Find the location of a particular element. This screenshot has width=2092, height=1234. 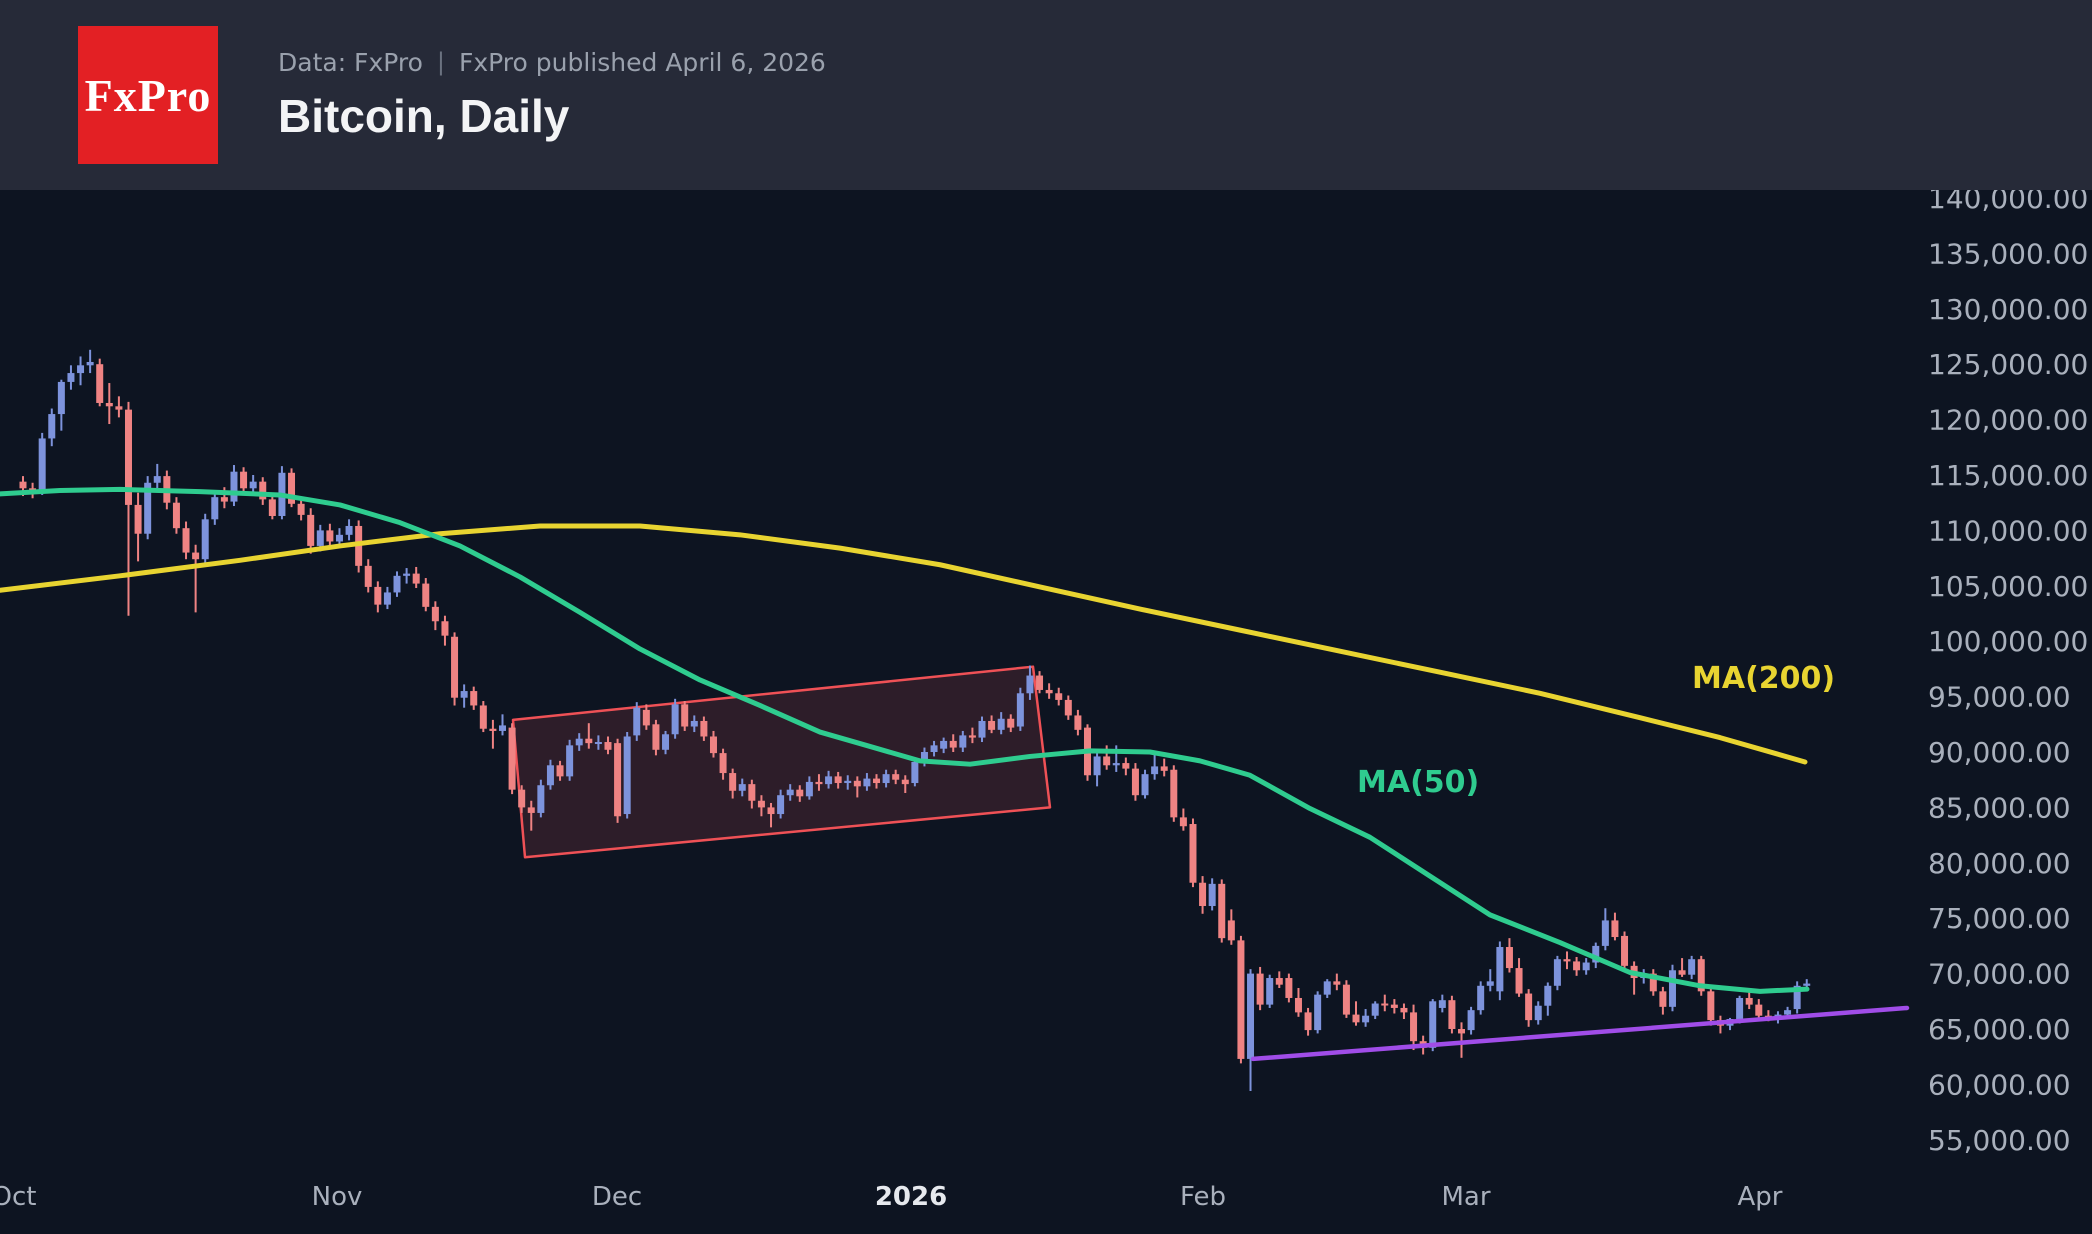

fxpro-logo: FxPro is located at coordinates (148, 95).